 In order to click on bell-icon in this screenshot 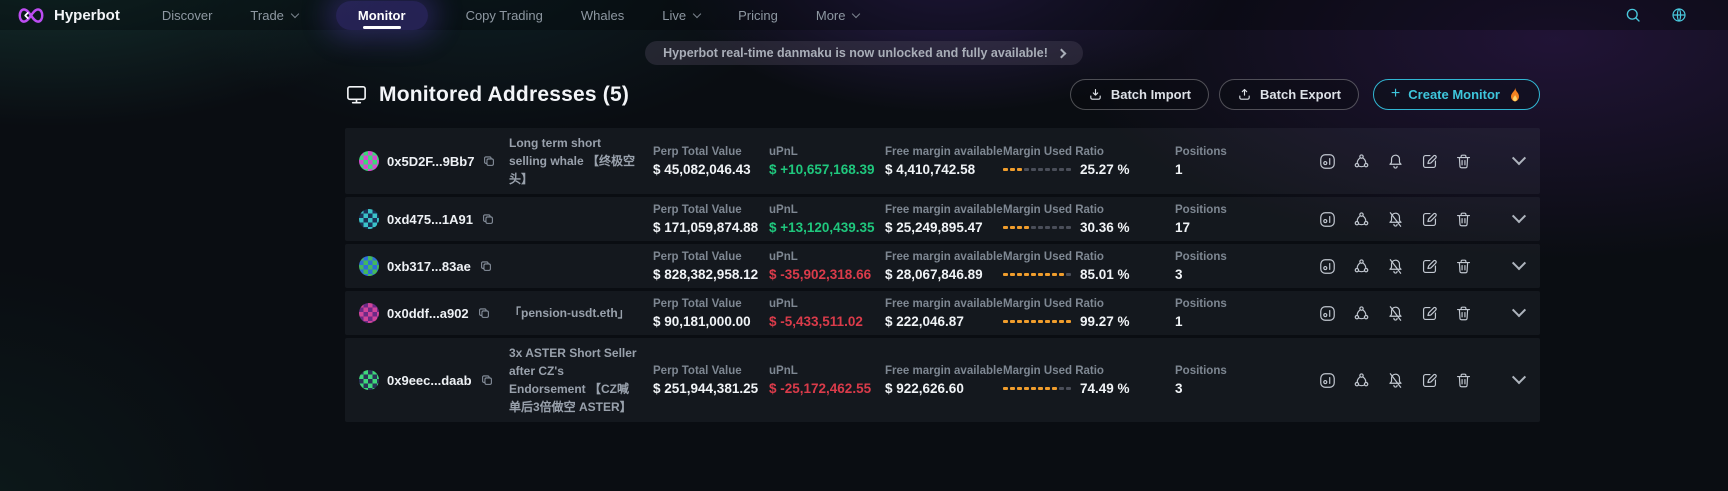, I will do `click(1395, 161)`.